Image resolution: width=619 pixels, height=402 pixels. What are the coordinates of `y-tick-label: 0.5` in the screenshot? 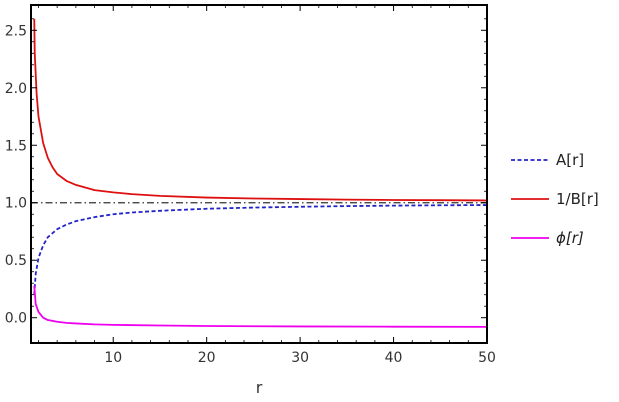 It's located at (16, 261).